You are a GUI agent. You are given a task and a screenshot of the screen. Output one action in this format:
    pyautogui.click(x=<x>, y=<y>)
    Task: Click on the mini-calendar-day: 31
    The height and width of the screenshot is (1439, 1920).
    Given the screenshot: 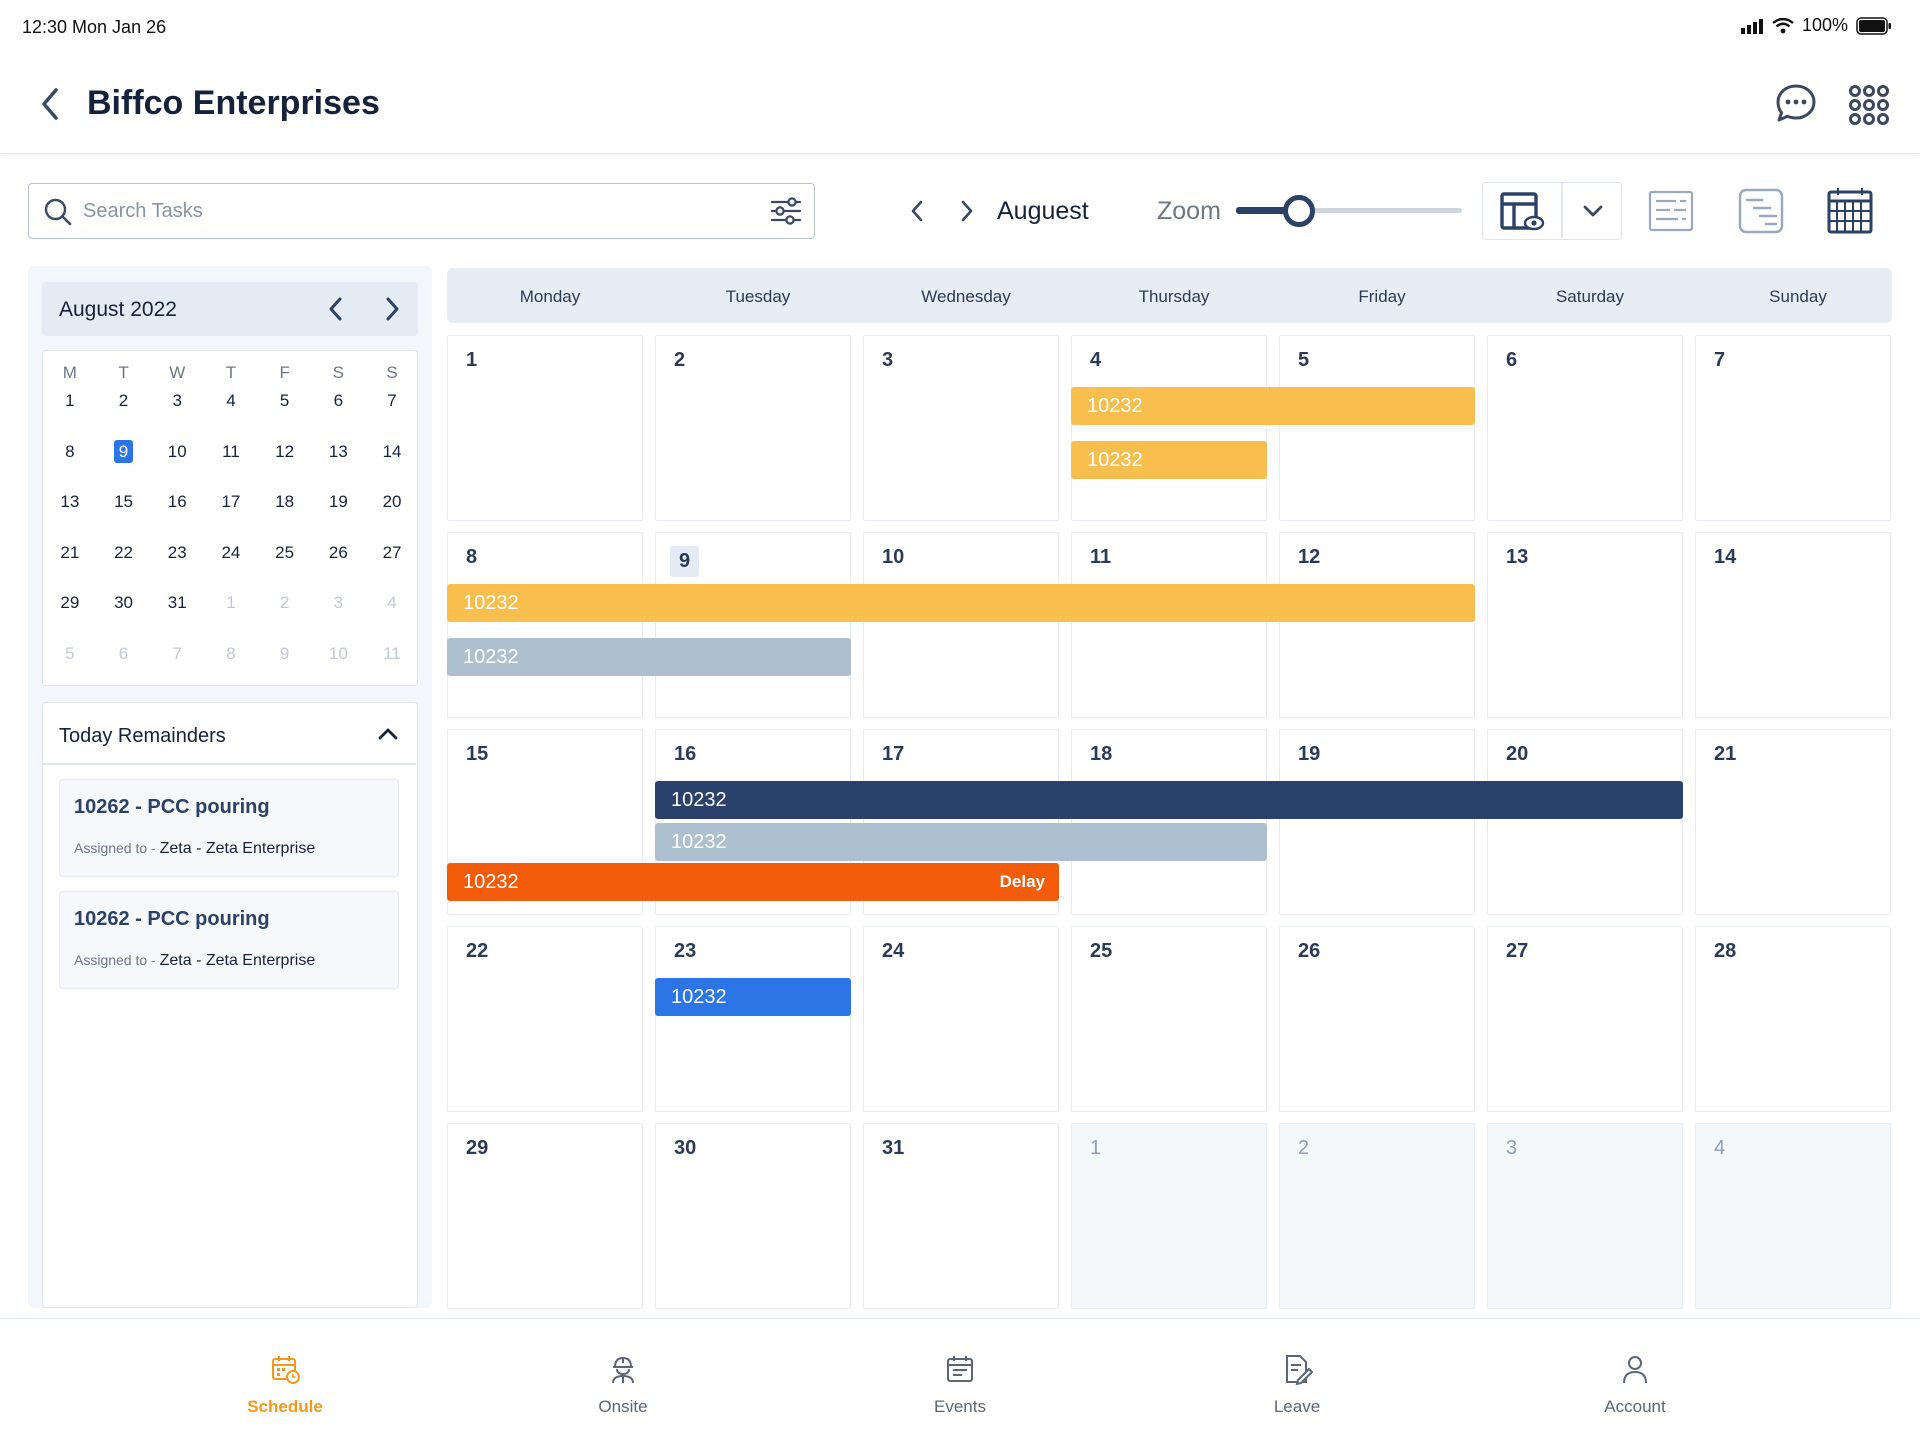 What is the action you would take?
    pyautogui.click(x=177, y=603)
    